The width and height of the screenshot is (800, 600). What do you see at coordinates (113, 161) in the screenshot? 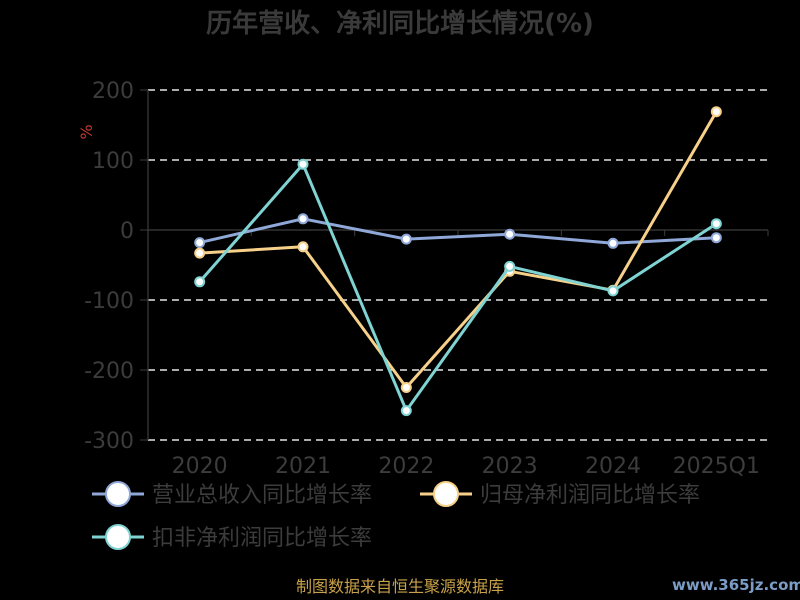
I see `y-tick-label: 100` at bounding box center [113, 161].